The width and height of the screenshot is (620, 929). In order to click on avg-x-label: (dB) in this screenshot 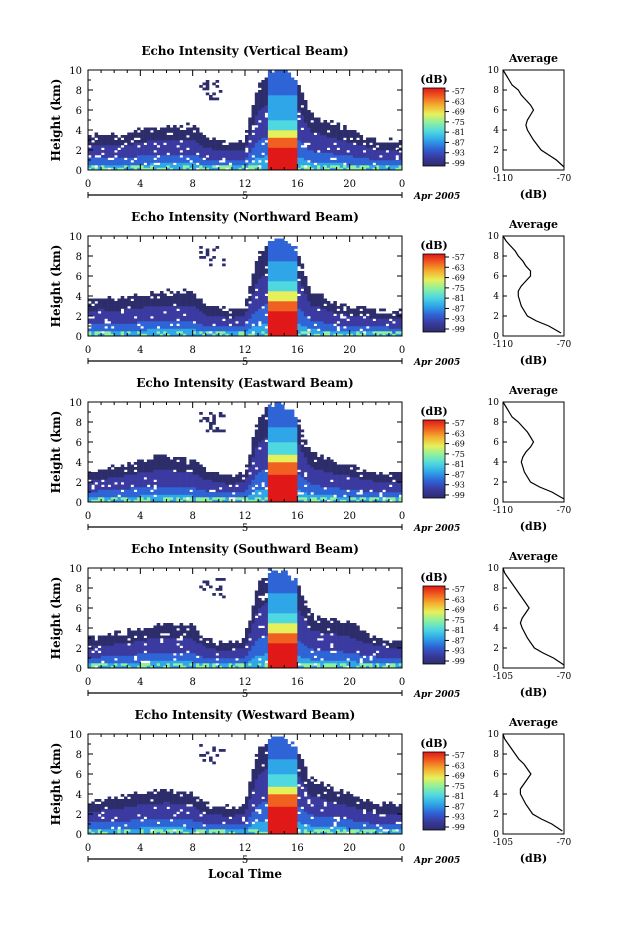, I will do `click(533, 360)`.